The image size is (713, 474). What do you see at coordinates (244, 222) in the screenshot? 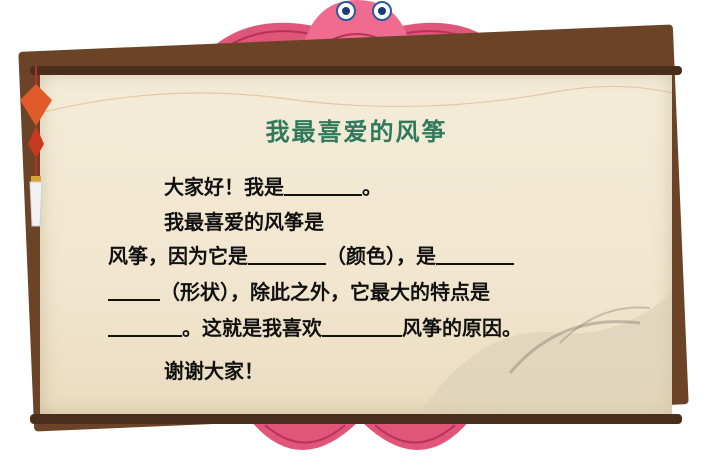
I see `favorite-line: 我最喜爱的风筝是` at bounding box center [244, 222].